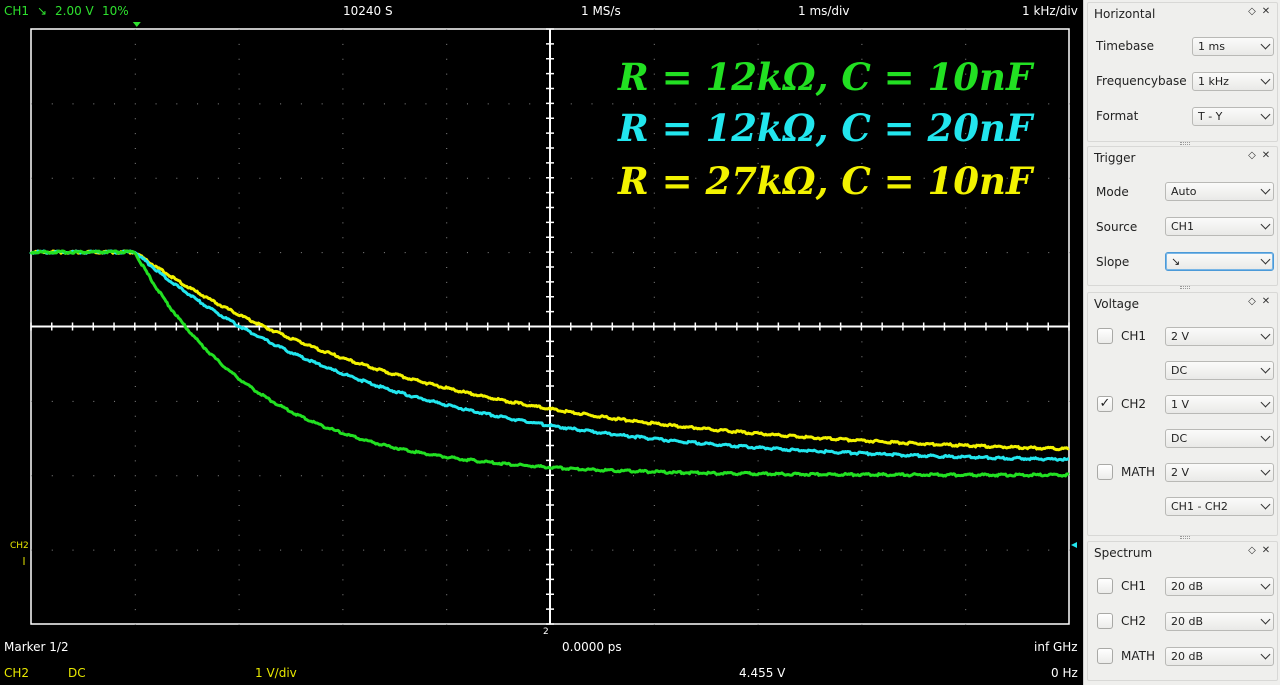  I want to click on legend-entry-1: R = 12kΩ, C = 10nF, so click(826, 77).